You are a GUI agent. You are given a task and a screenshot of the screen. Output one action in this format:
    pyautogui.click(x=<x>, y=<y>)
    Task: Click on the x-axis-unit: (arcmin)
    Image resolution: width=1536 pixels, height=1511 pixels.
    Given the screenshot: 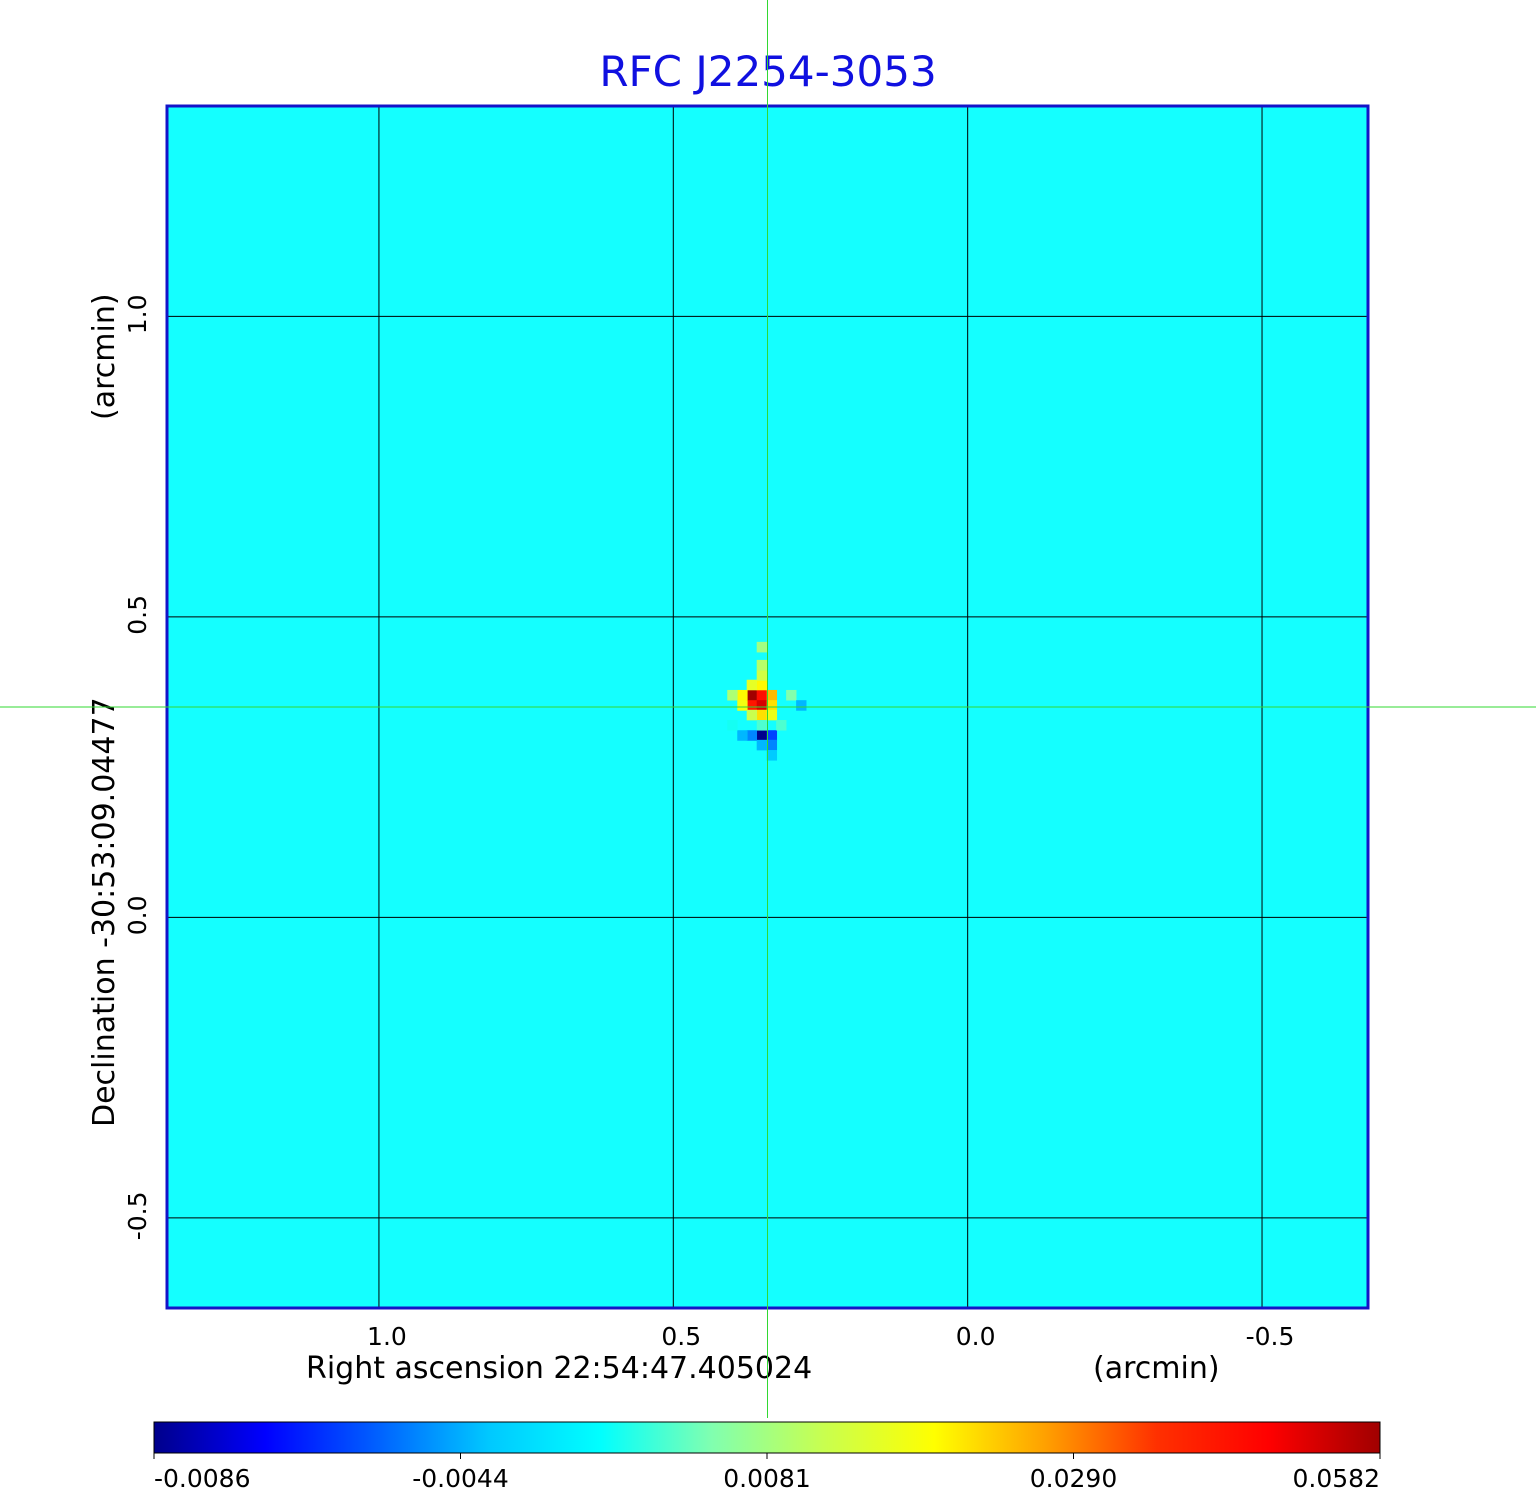 What is the action you would take?
    pyautogui.click(x=1156, y=1368)
    